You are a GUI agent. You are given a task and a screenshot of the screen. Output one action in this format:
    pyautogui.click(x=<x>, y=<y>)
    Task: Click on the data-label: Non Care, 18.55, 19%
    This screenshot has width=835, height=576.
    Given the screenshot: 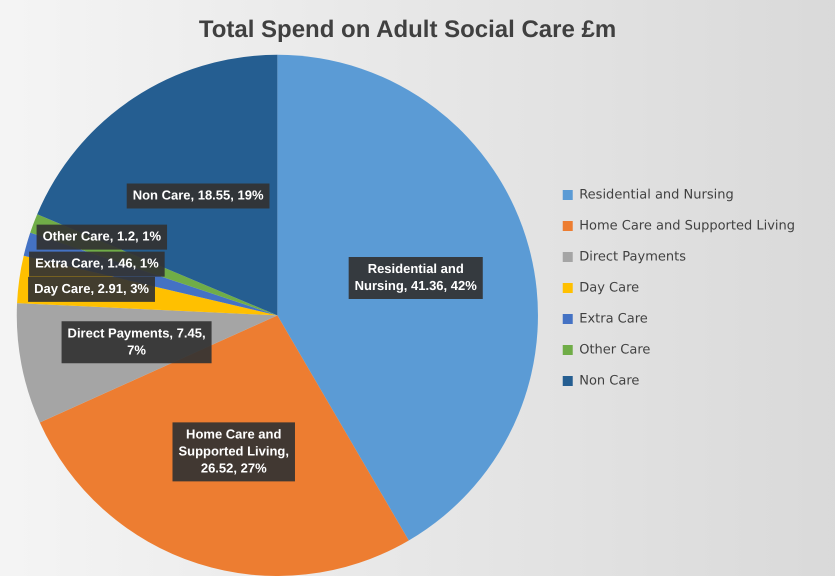 What is the action you would take?
    pyautogui.click(x=198, y=195)
    